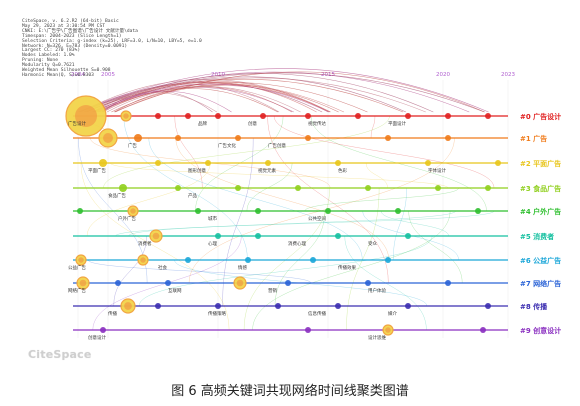  Describe the element at coordinates (540, 330) in the screenshot. I see `cluster-label: #9 创意设计` at that location.